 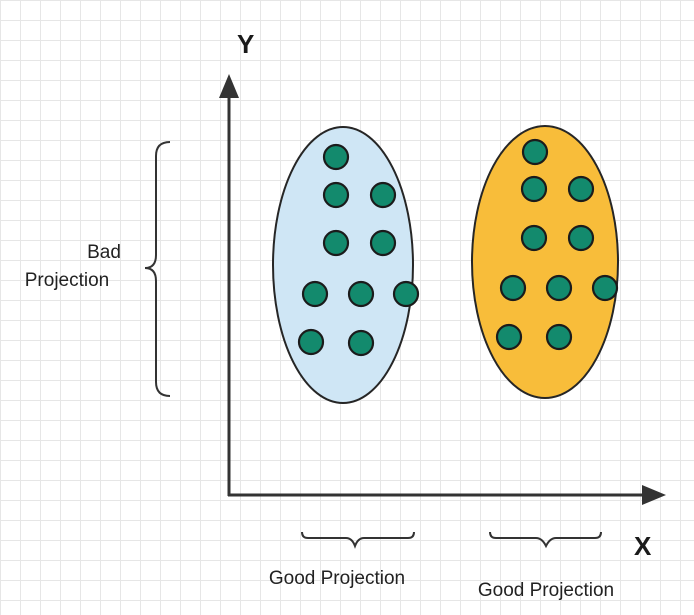 What do you see at coordinates (337, 578) in the screenshot?
I see `good-projection-label-left: Good Projection` at bounding box center [337, 578].